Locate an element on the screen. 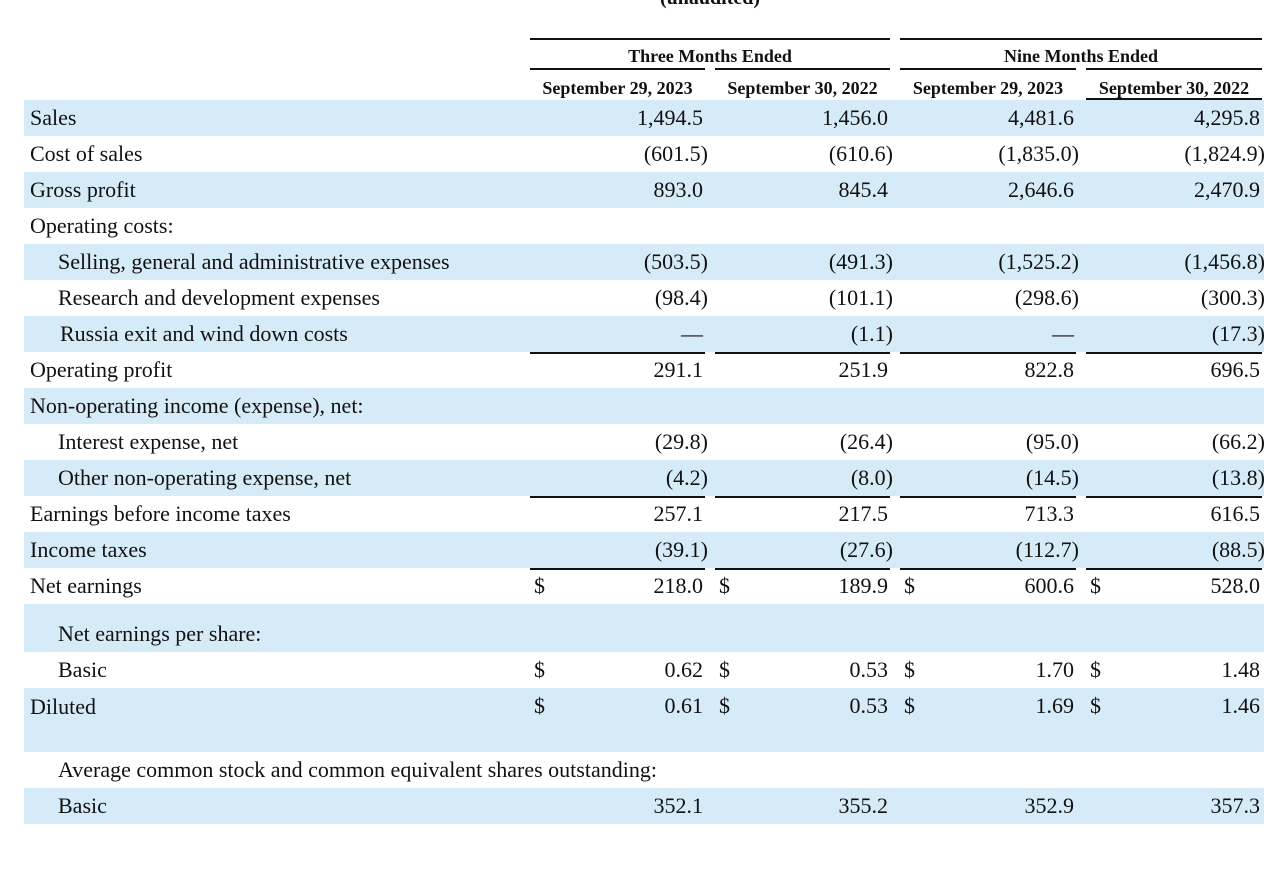 The height and width of the screenshot is (879, 1280). table-cell: (112.7) is located at coordinates (989, 551).